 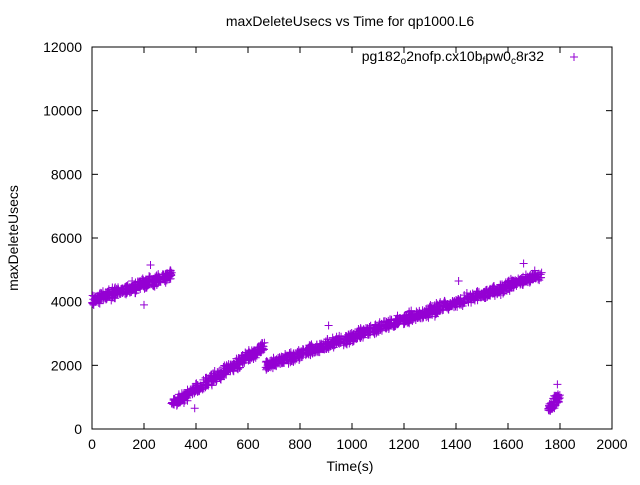 What do you see at coordinates (351, 444) in the screenshot?
I see `x-tick-label: 1000` at bounding box center [351, 444].